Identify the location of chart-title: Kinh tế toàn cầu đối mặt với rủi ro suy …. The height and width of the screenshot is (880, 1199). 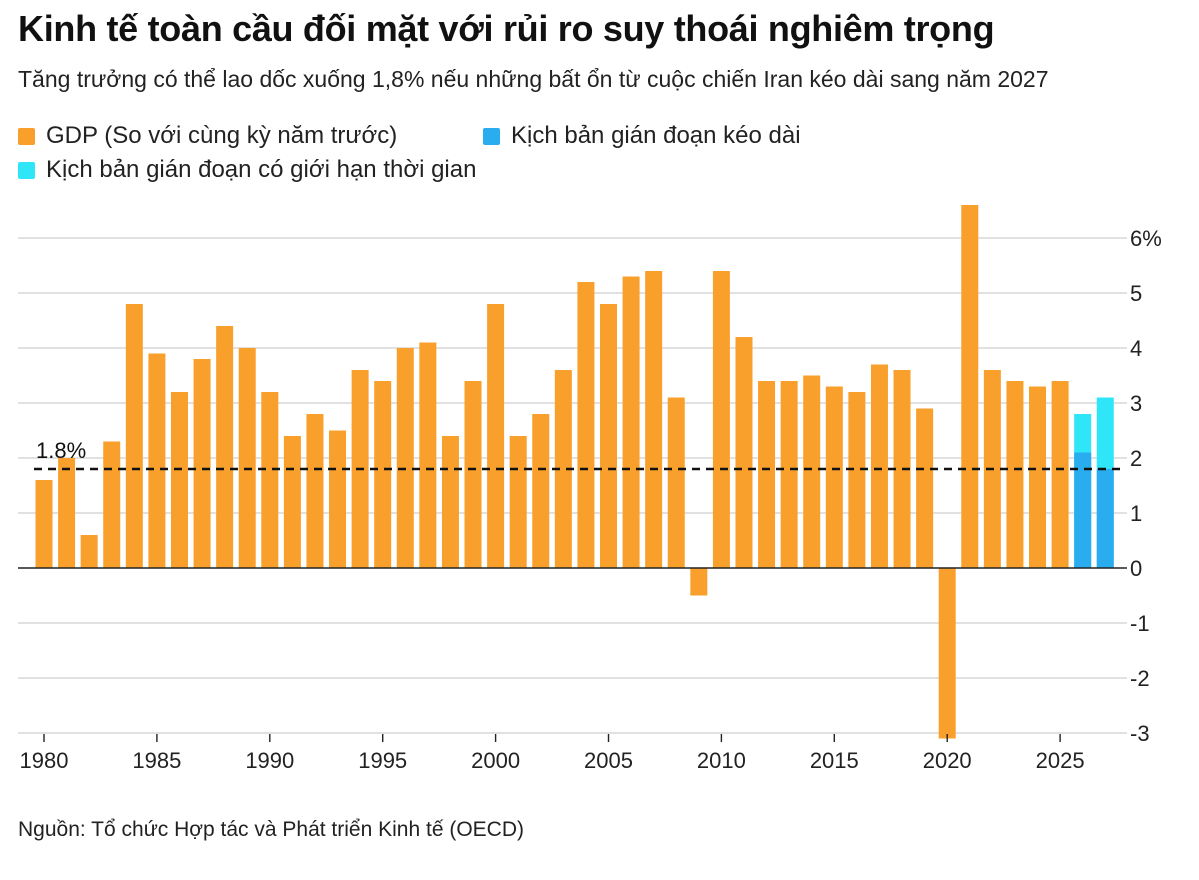
(506, 28).